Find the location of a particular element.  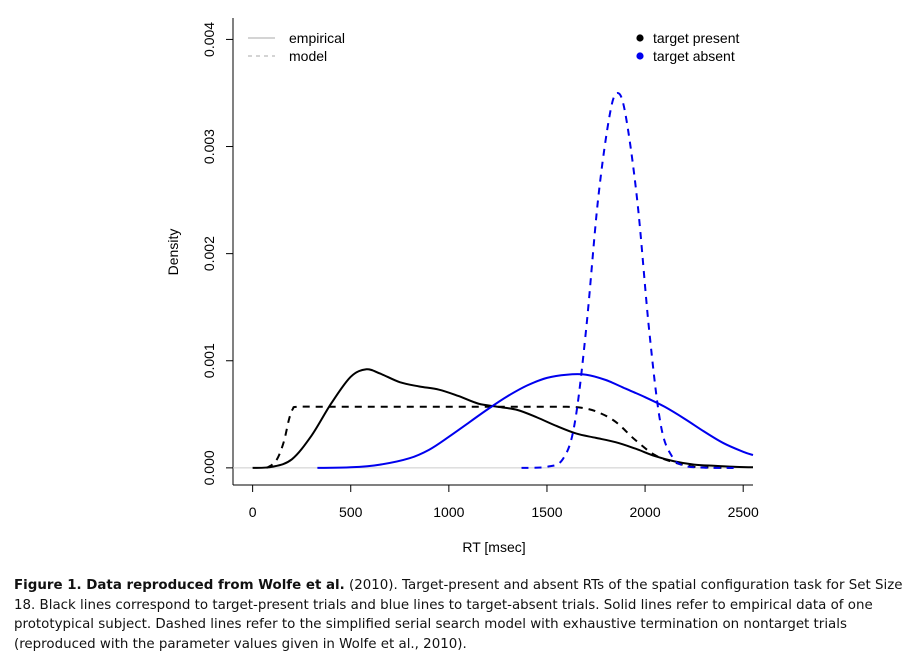

y-tick-label: 0.004 is located at coordinates (209, 39).